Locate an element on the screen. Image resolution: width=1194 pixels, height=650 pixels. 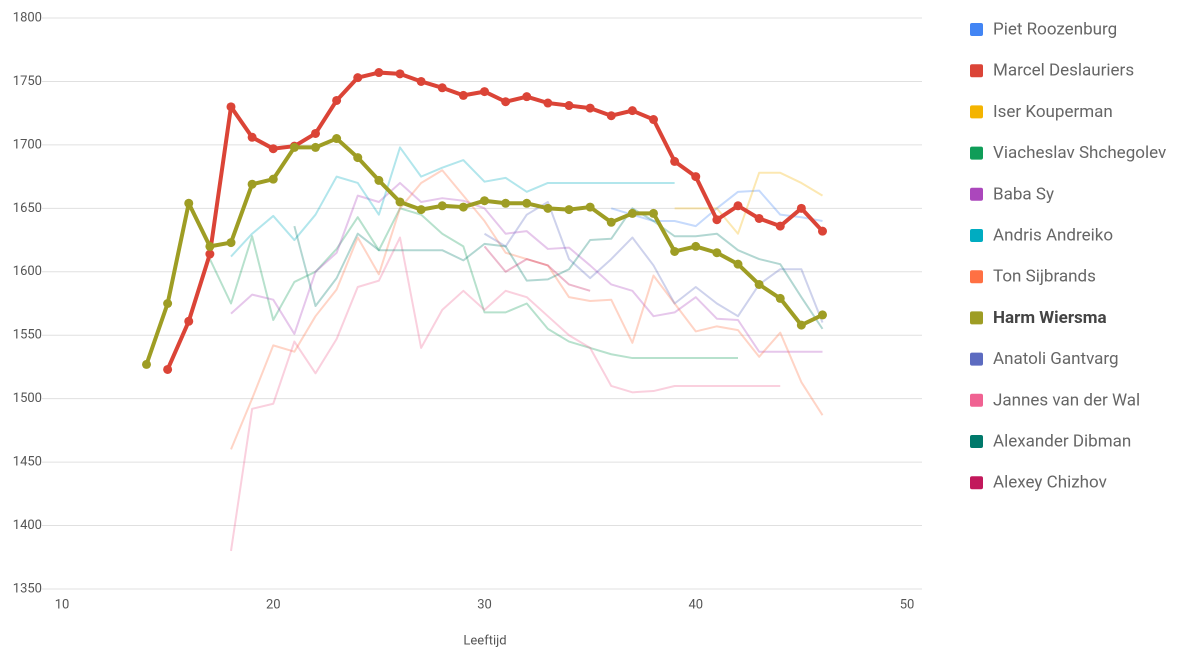
x-tick-label: 10 is located at coordinates (62, 604).